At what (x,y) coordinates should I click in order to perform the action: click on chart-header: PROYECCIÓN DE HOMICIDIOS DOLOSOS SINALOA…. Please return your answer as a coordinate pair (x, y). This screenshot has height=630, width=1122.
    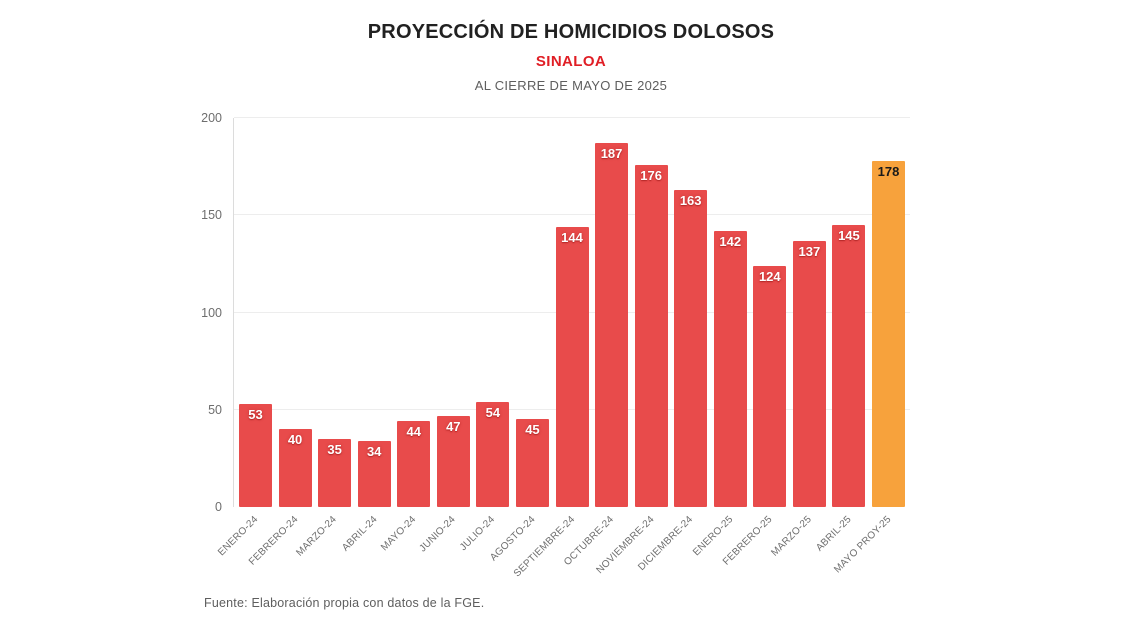
    Looking at the image, I should click on (571, 46).